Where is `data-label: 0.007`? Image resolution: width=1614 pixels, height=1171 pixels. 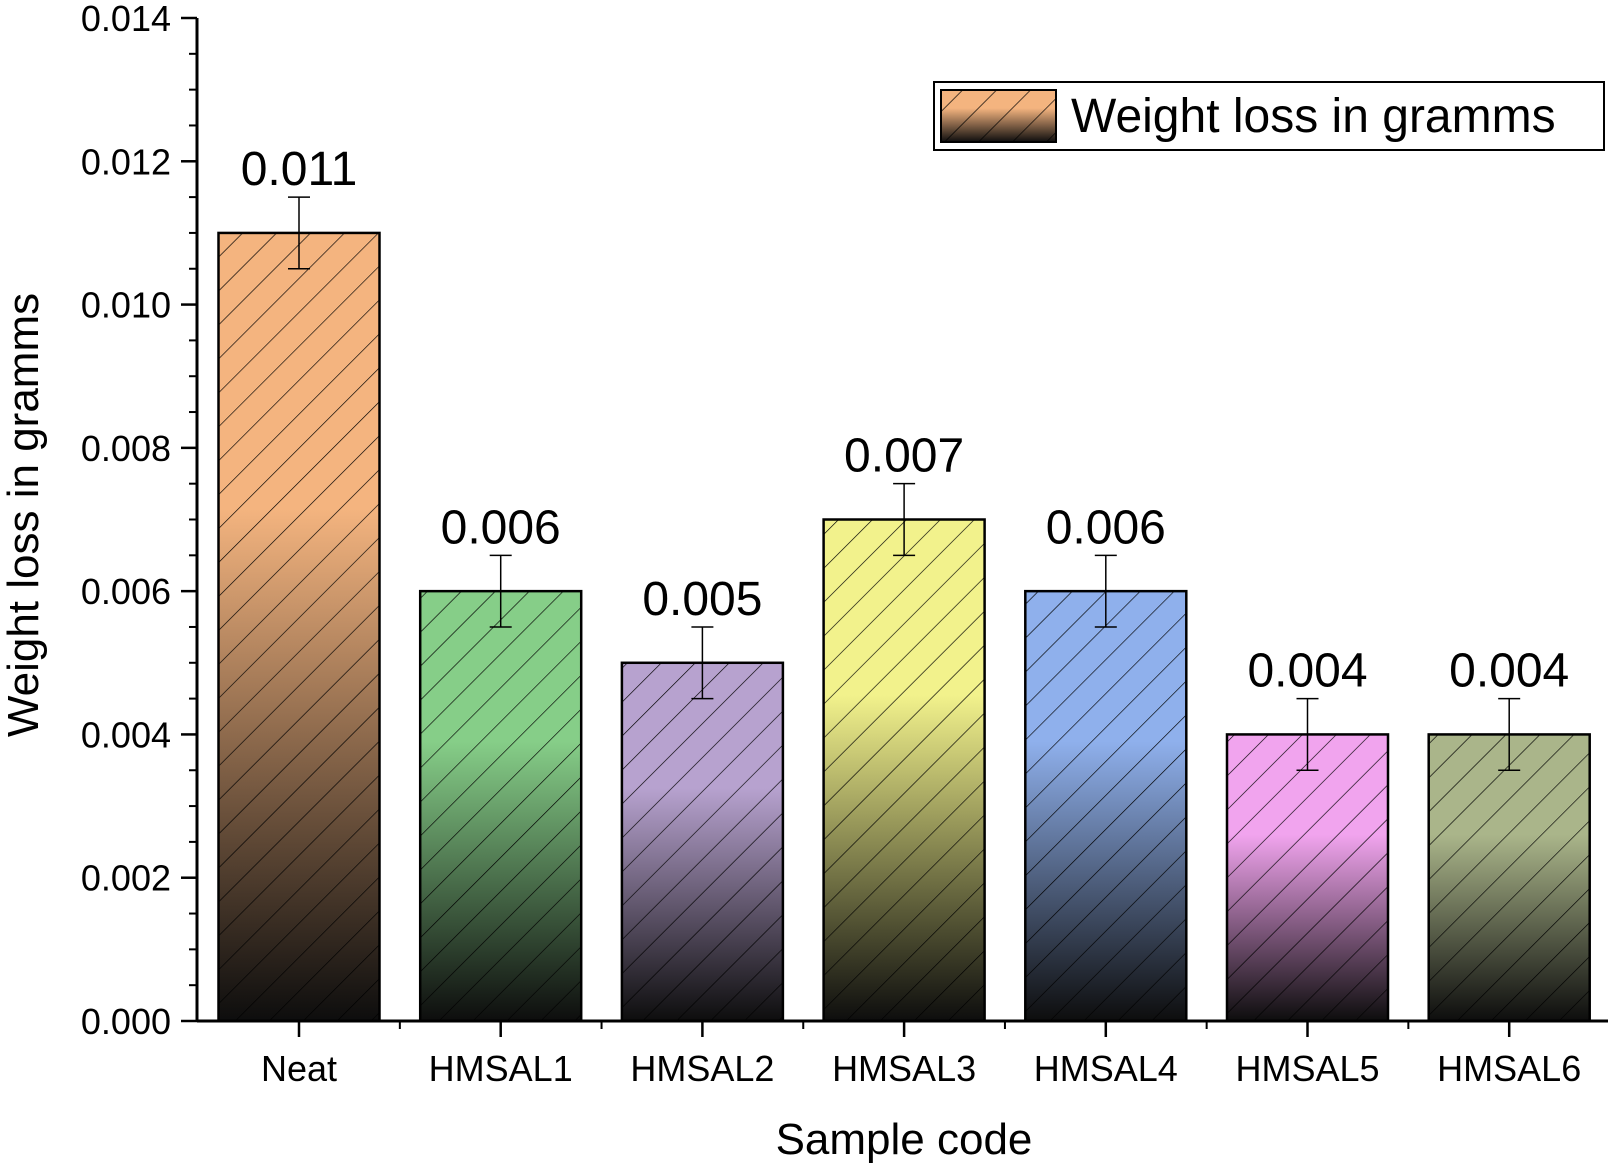 data-label: 0.007 is located at coordinates (904, 456).